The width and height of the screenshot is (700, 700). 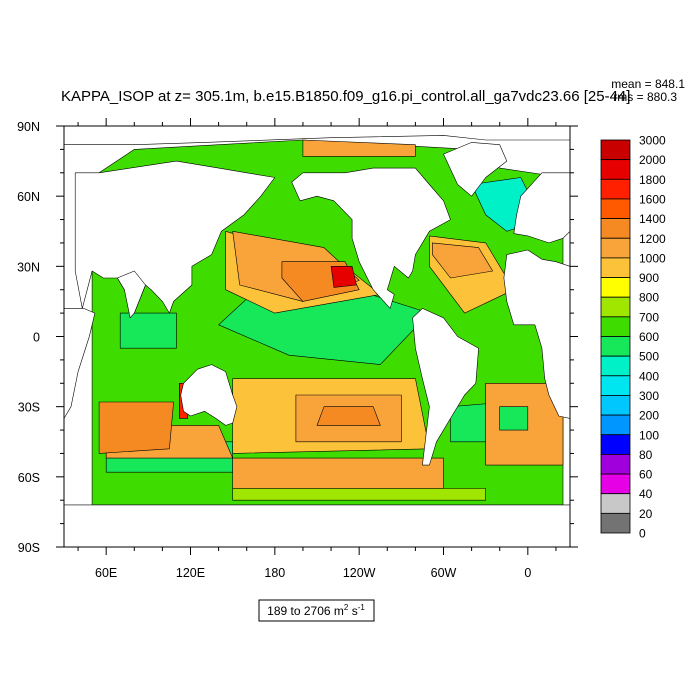 I want to click on range-label: 189 to 2706 m2 s-1, so click(x=316, y=610).